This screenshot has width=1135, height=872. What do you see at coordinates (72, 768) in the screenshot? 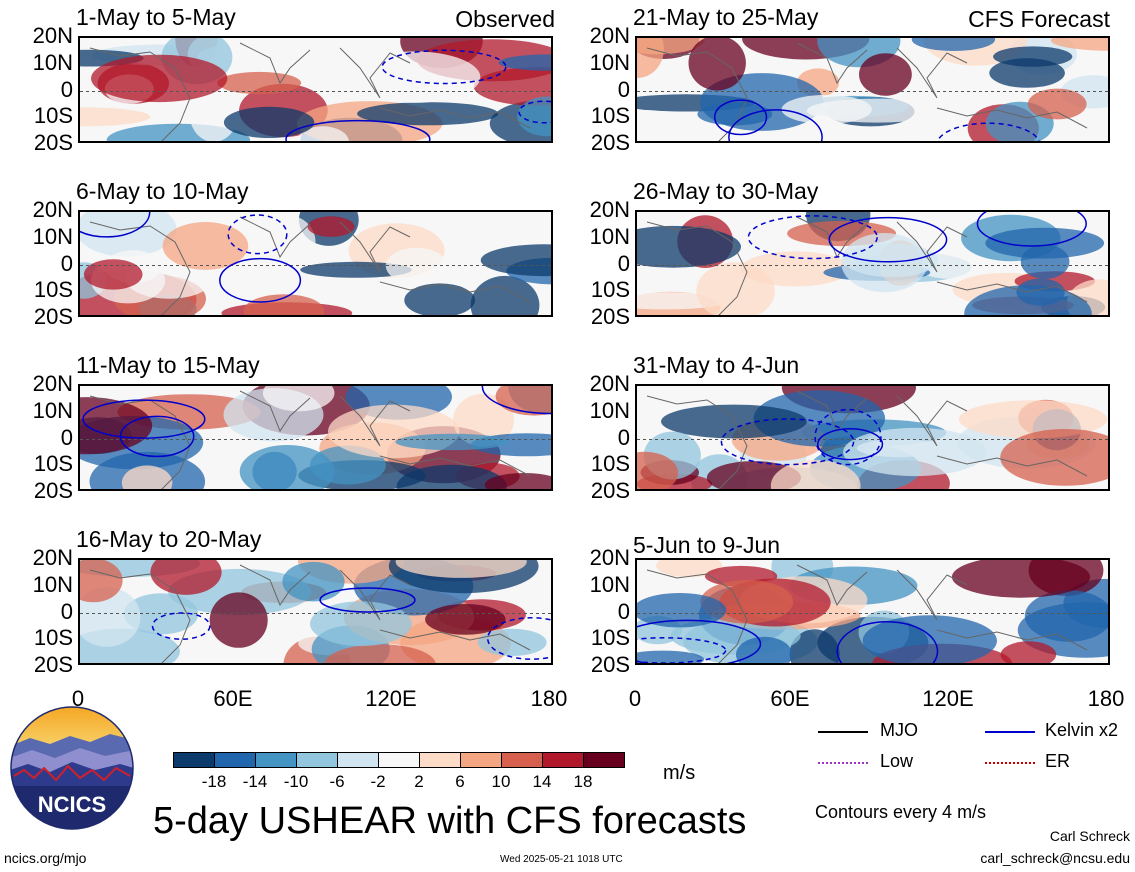
I see `ncics-logo: NCICS` at bounding box center [72, 768].